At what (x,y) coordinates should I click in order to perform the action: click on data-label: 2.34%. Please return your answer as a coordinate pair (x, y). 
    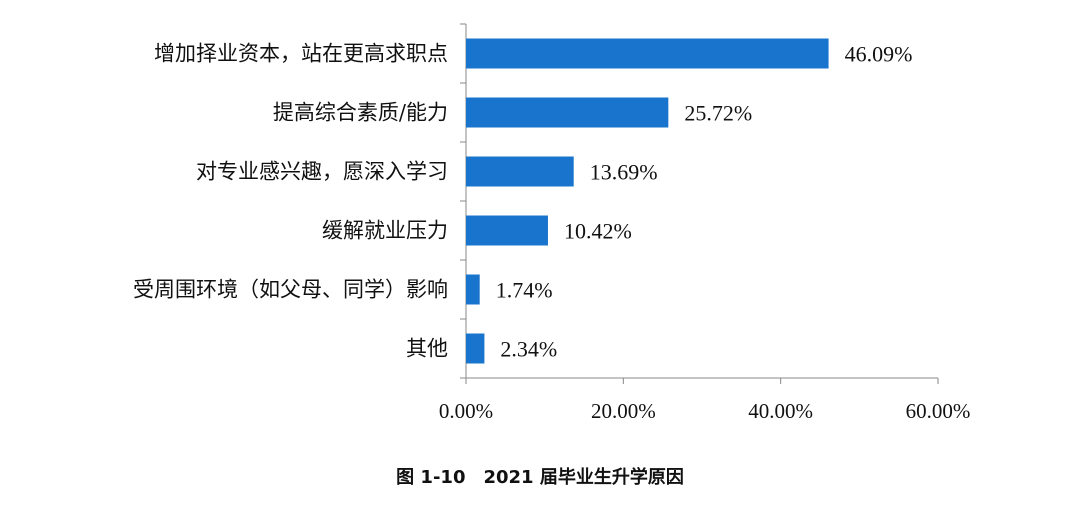
    Looking at the image, I should click on (528, 349).